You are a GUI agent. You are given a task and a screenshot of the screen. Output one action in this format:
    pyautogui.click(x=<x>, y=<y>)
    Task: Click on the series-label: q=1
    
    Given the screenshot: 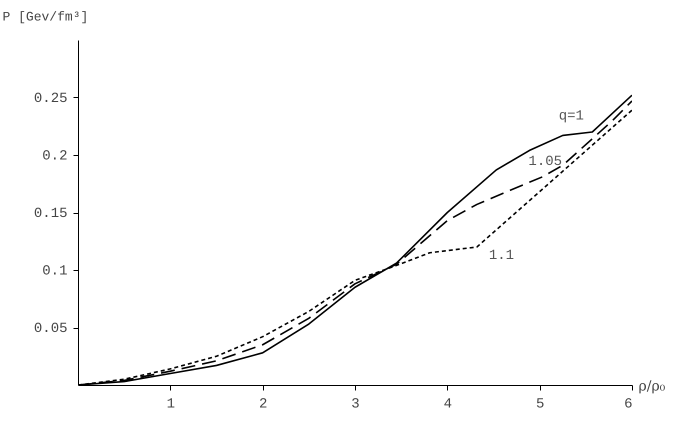 What is the action you would take?
    pyautogui.click(x=571, y=116)
    